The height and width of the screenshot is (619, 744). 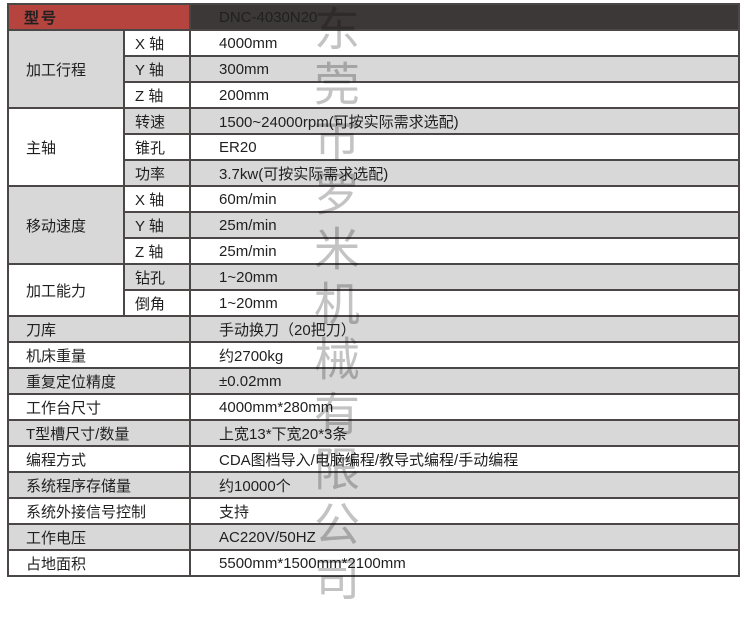 What do you see at coordinates (99, 433) in the screenshot?
I see `spec-label: T型槽尺寸/数量` at bounding box center [99, 433].